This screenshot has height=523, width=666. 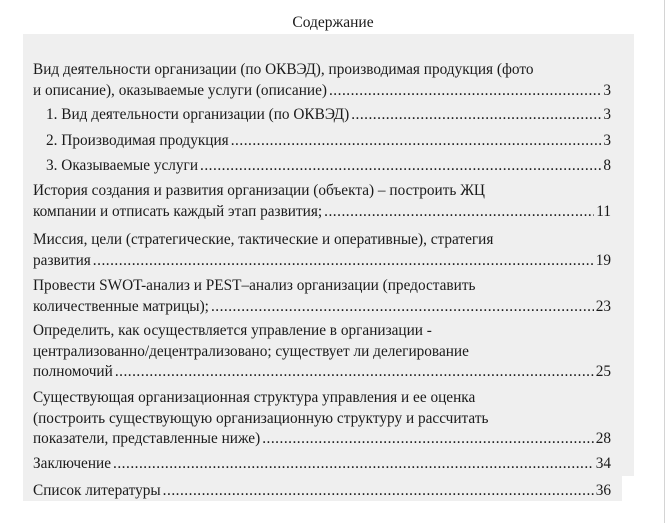 What do you see at coordinates (664, 261) in the screenshot?
I see `page-edge` at bounding box center [664, 261].